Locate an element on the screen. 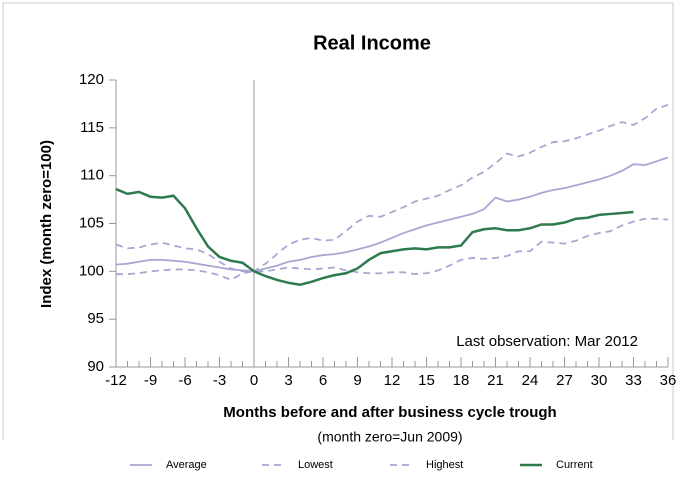 The width and height of the screenshot is (677, 479). legend-label: Average is located at coordinates (186, 465).